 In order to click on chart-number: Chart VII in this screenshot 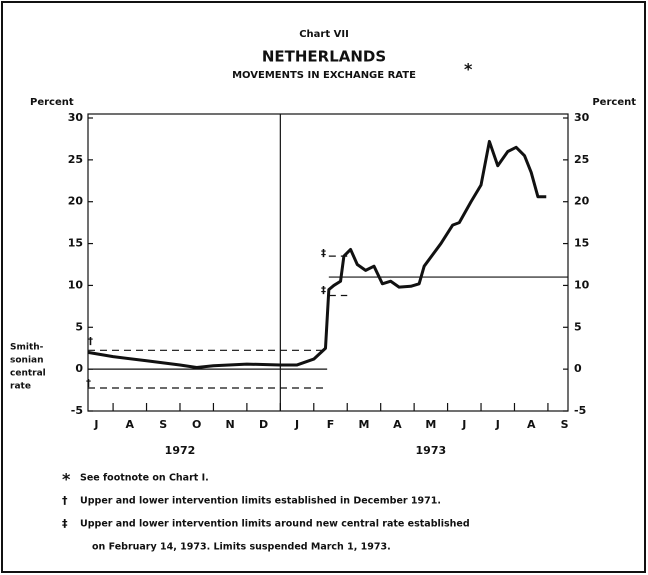, I will do `click(324, 34)`.